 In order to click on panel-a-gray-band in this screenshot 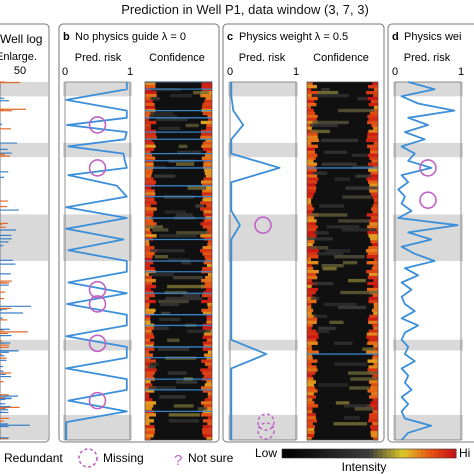, I will do `click(24, 237)`.